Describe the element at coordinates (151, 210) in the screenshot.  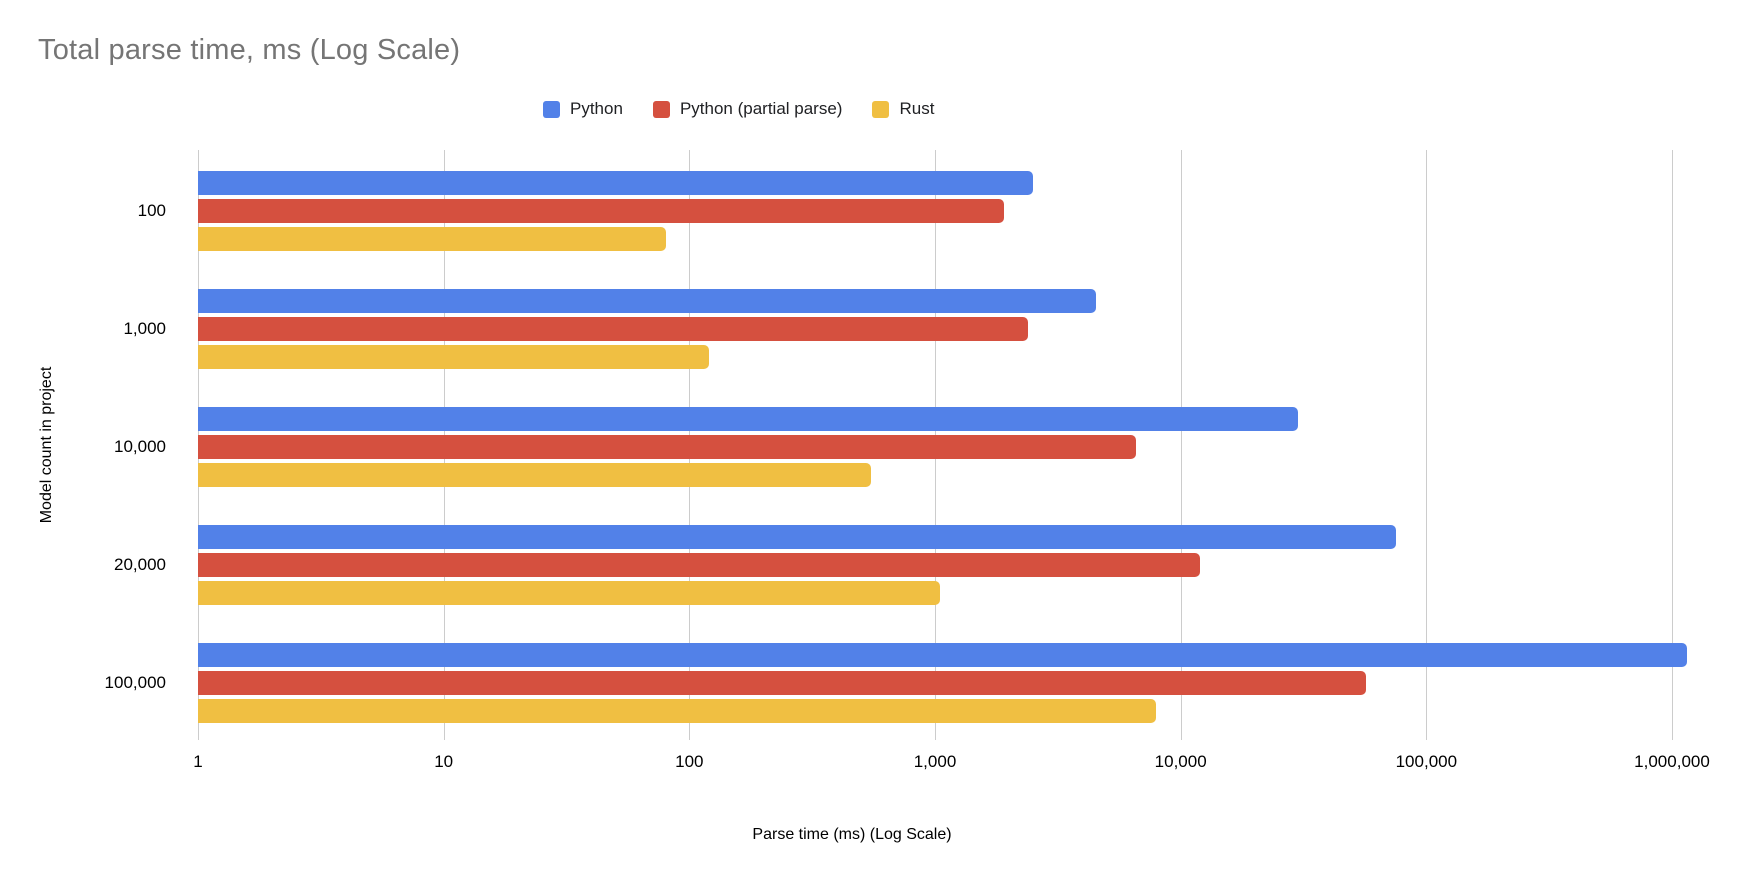
I see `y-tick-label: 100` at that location.